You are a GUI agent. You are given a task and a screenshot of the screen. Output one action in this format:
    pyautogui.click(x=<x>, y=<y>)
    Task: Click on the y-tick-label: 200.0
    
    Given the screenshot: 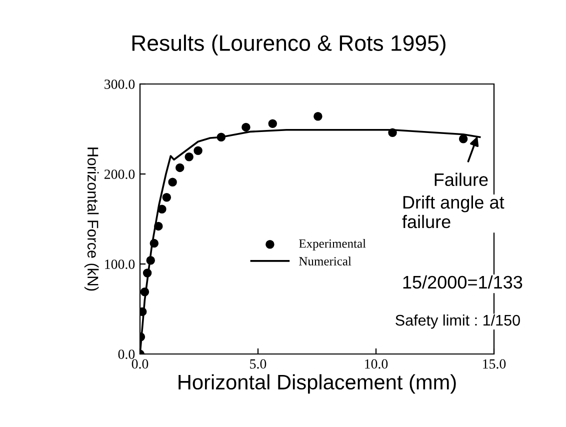 What is the action you would take?
    pyautogui.click(x=119, y=175)
    